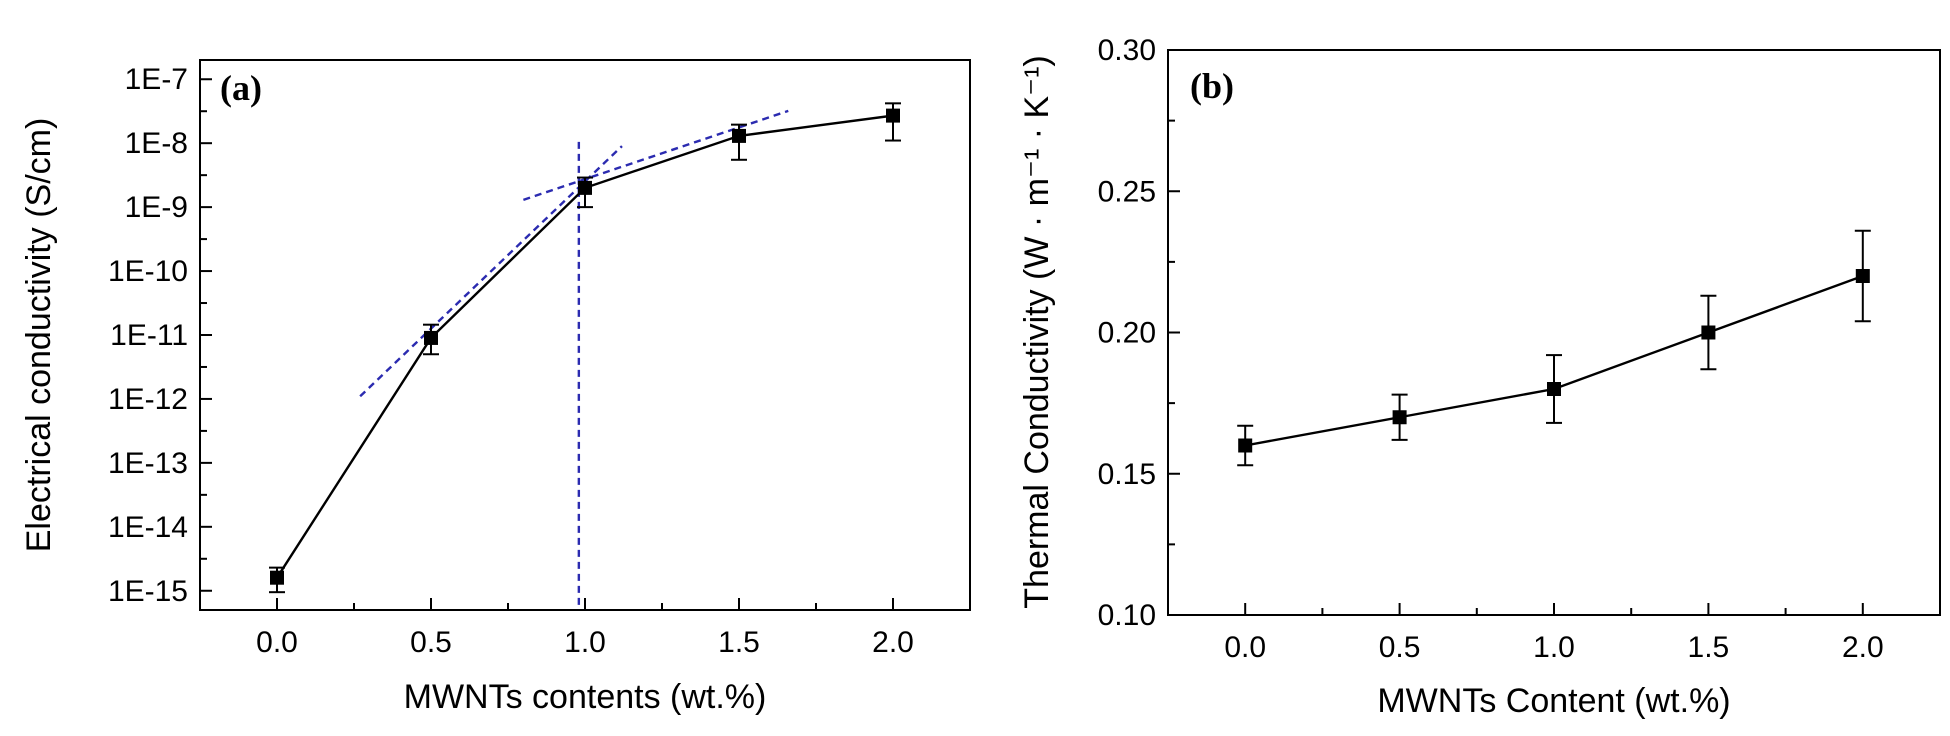  What do you see at coordinates (148, 463) in the screenshot?
I see `y-tick-label: 1E-13` at bounding box center [148, 463].